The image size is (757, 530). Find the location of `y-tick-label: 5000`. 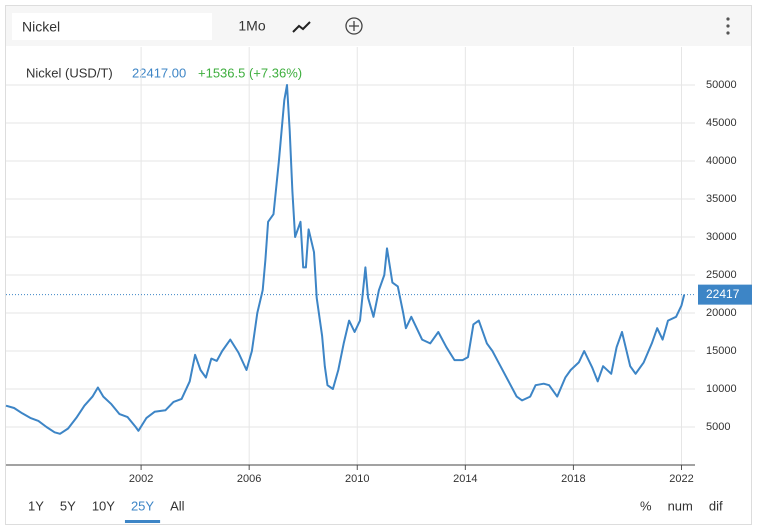

y-tick-label: 5000 is located at coordinates (718, 427).